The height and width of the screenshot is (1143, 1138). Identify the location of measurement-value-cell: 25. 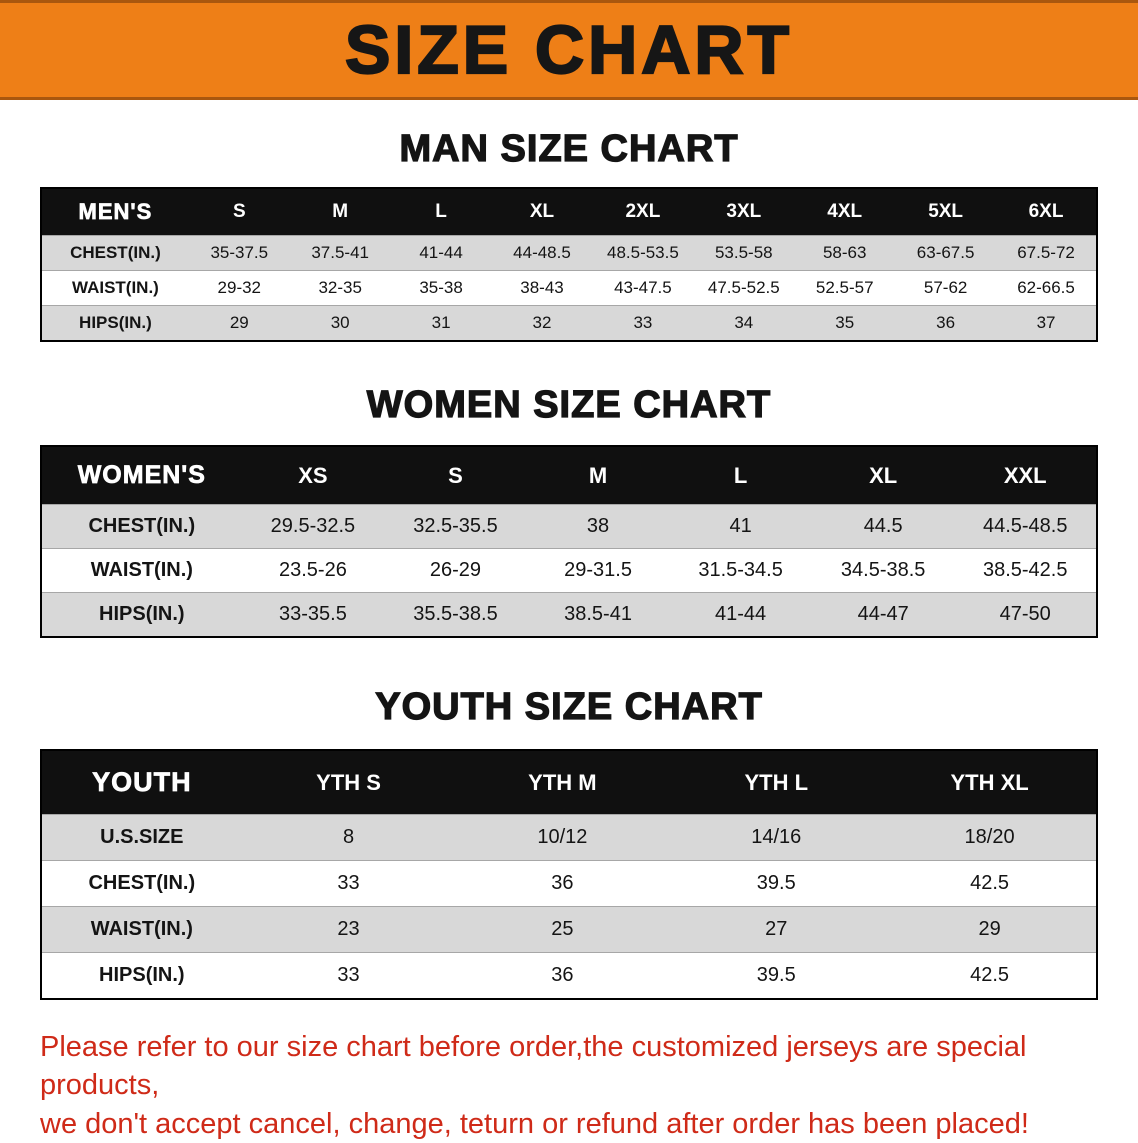
(562, 929).